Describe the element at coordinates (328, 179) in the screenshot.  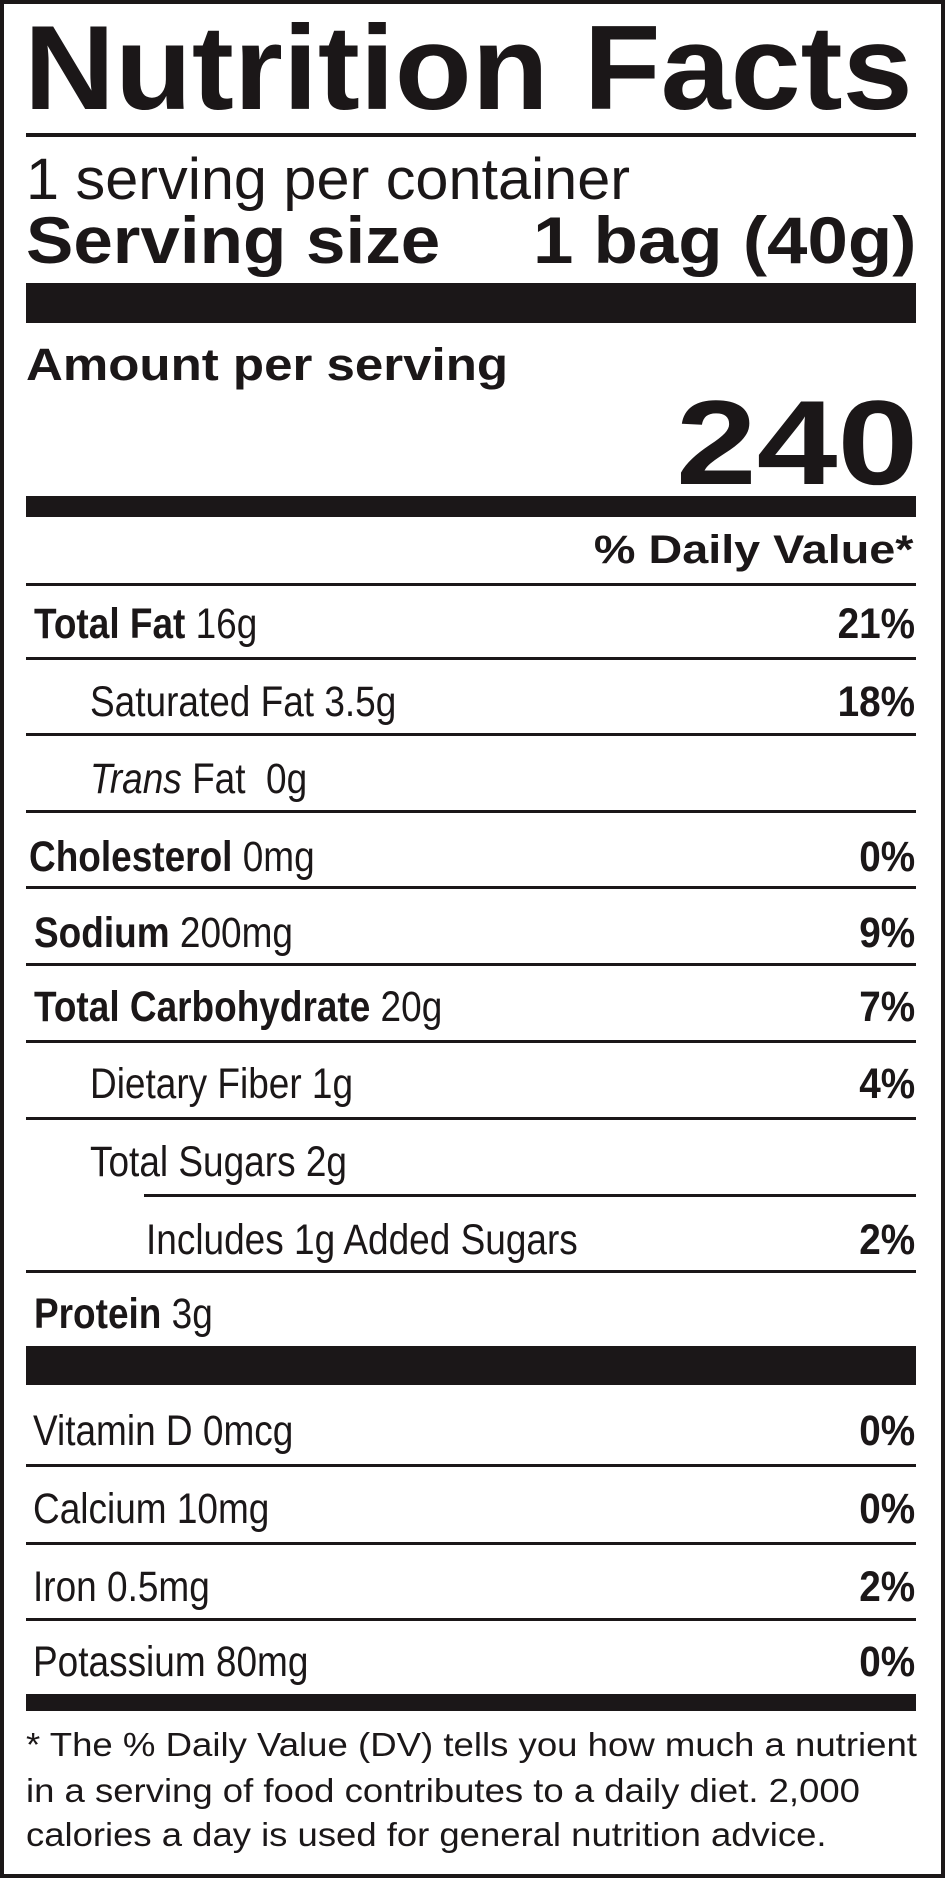
I see `servings-per-container: 1 serving per container` at that location.